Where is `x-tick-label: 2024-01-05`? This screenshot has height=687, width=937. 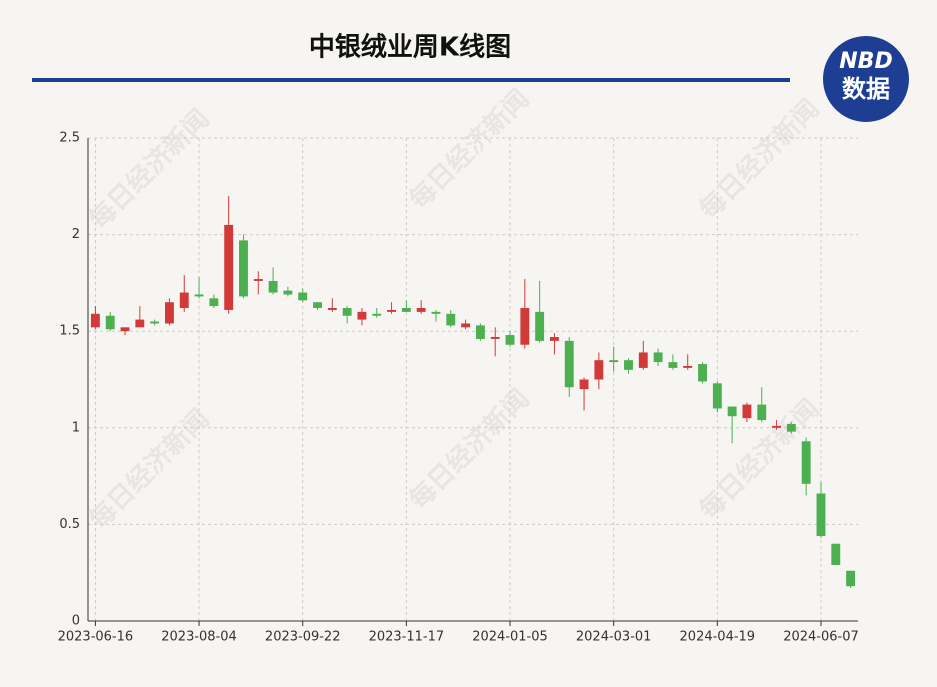 x-tick-label: 2024-01-05 is located at coordinates (510, 637).